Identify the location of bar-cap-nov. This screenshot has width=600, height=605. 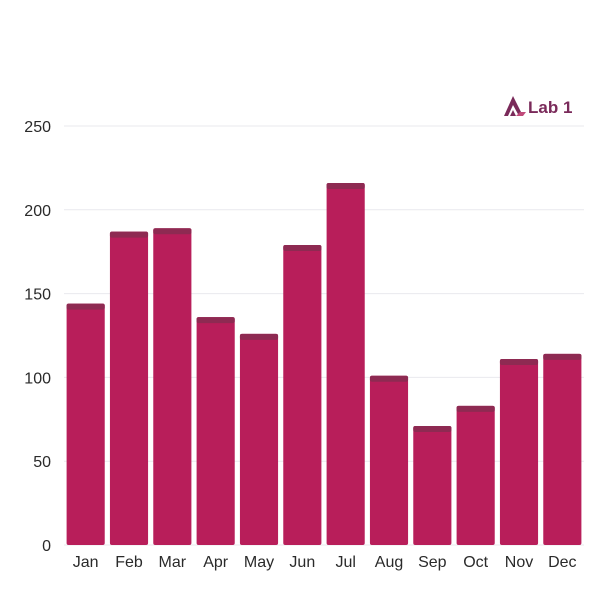
(519, 361).